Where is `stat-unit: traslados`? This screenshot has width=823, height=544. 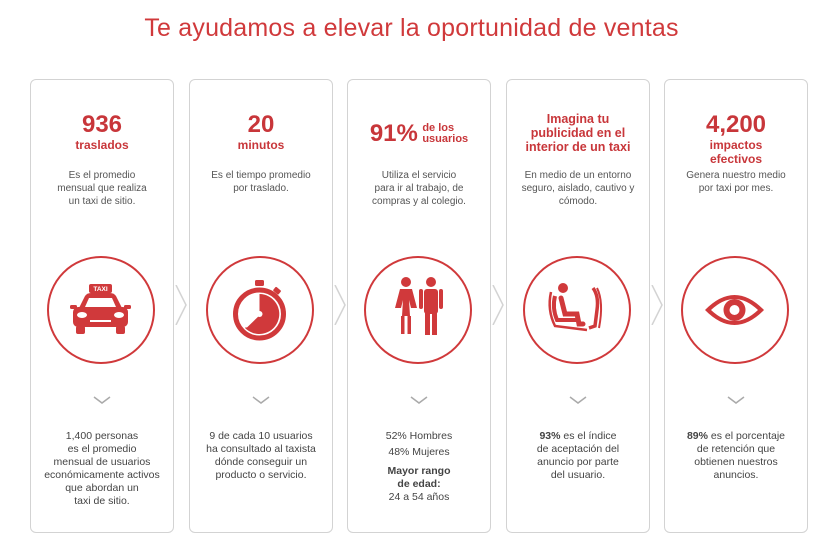
stat-unit: traslados is located at coordinates (102, 145).